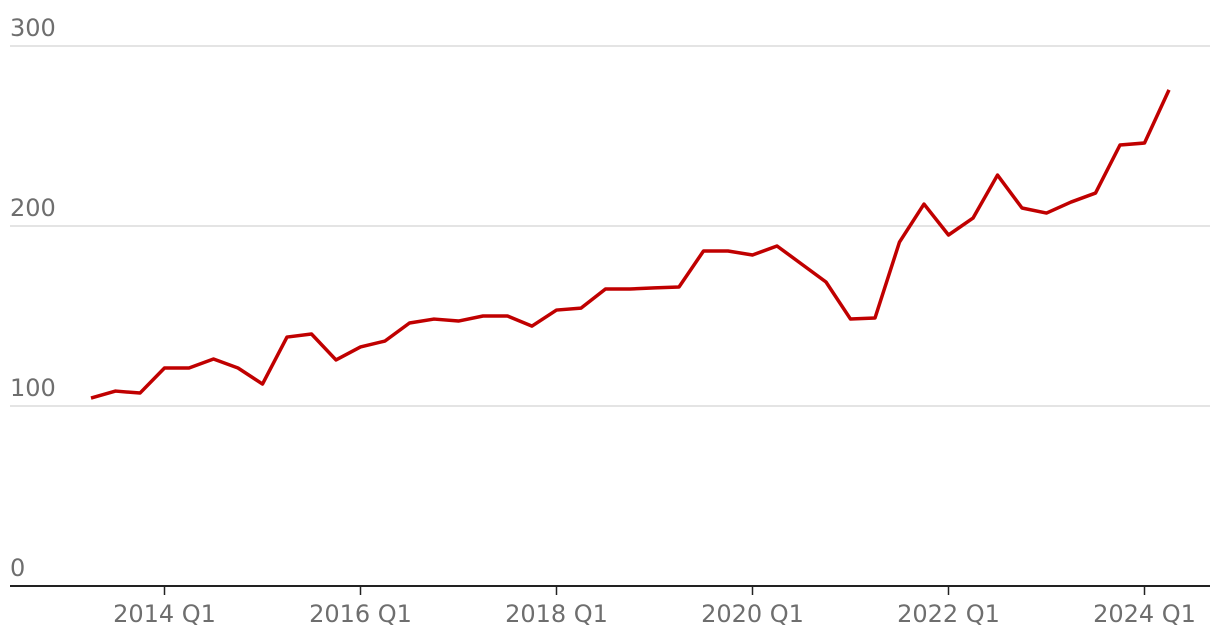 The image size is (1220, 644). Describe the element at coordinates (948, 614) in the screenshot. I see `x-tick-label: 2022 Q1` at that location.